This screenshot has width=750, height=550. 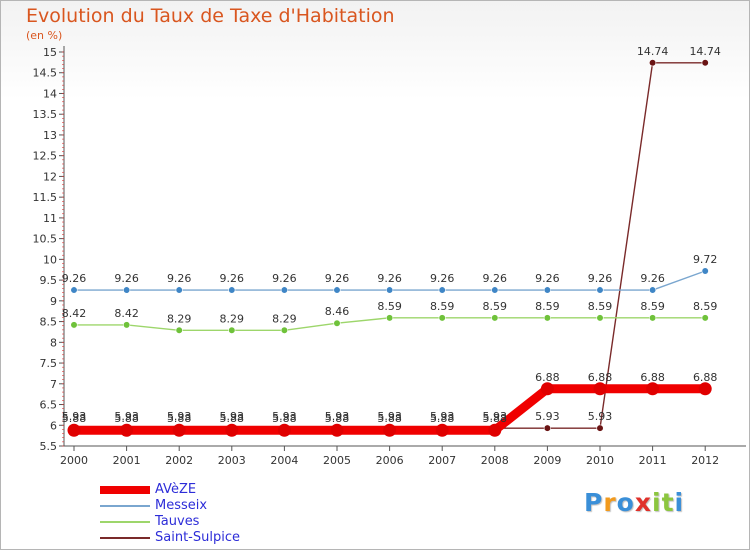 I want to click on y-tick-label: 11, so click(x=50, y=218).